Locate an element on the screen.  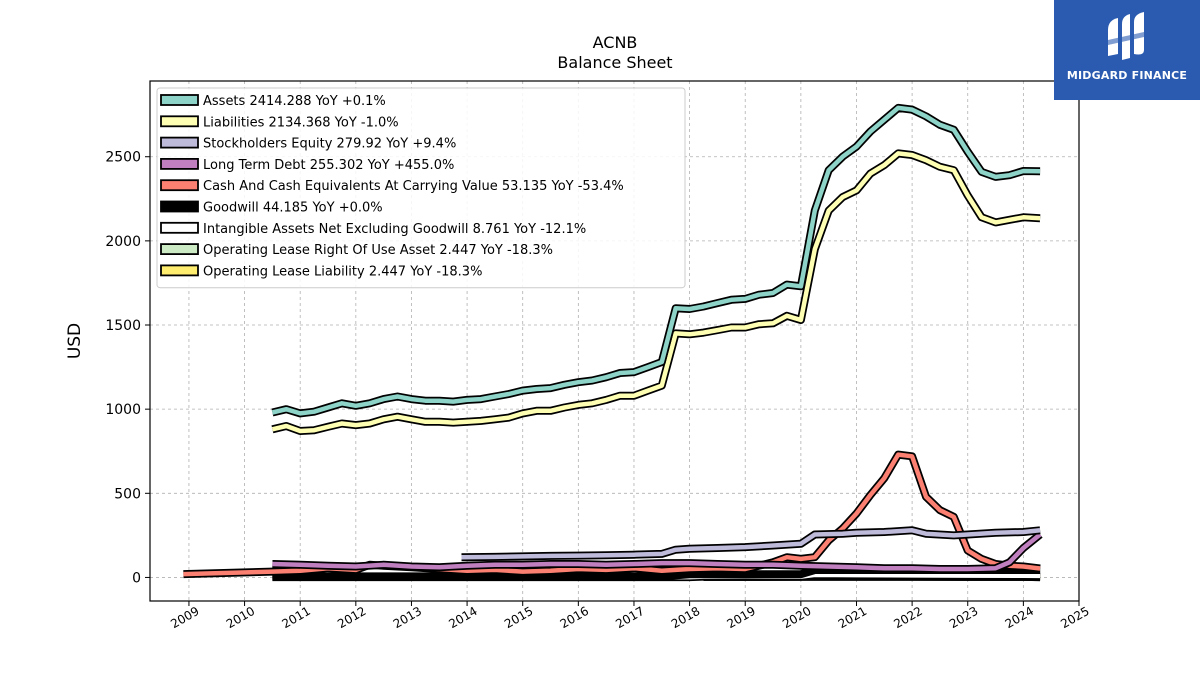
x-tick-label: 2016 is located at coordinates (574, 617).